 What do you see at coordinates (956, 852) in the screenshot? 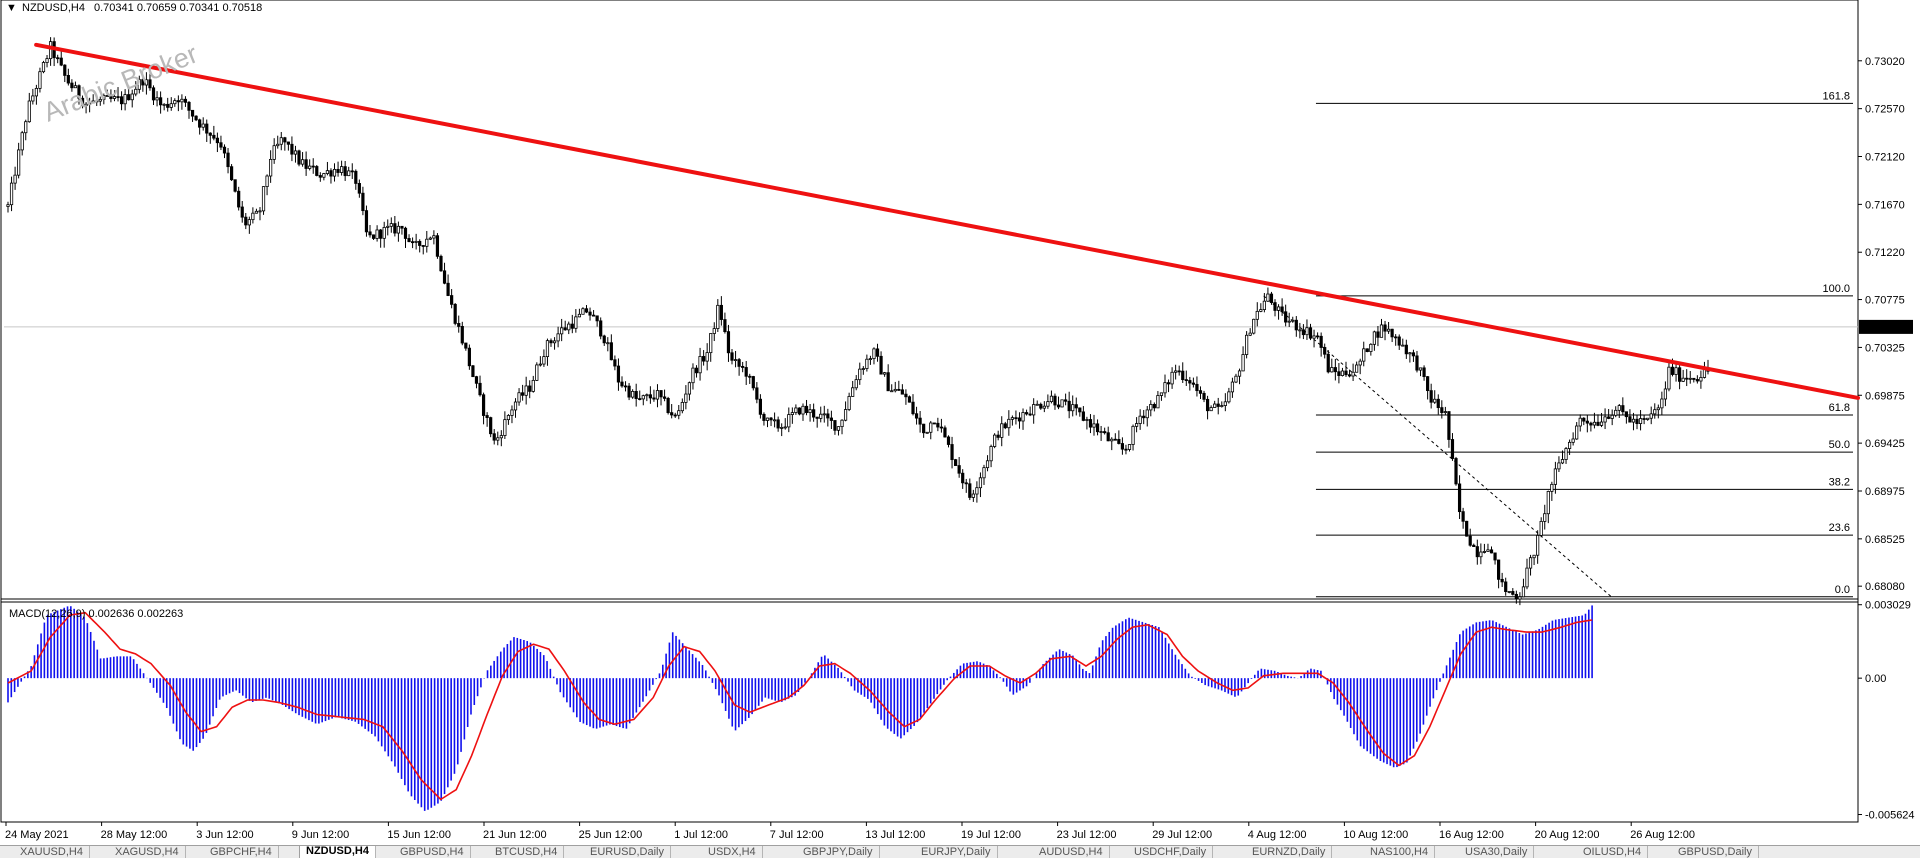
I see `tab-eurjpy-daily: EURJPY,Daily` at bounding box center [956, 852].